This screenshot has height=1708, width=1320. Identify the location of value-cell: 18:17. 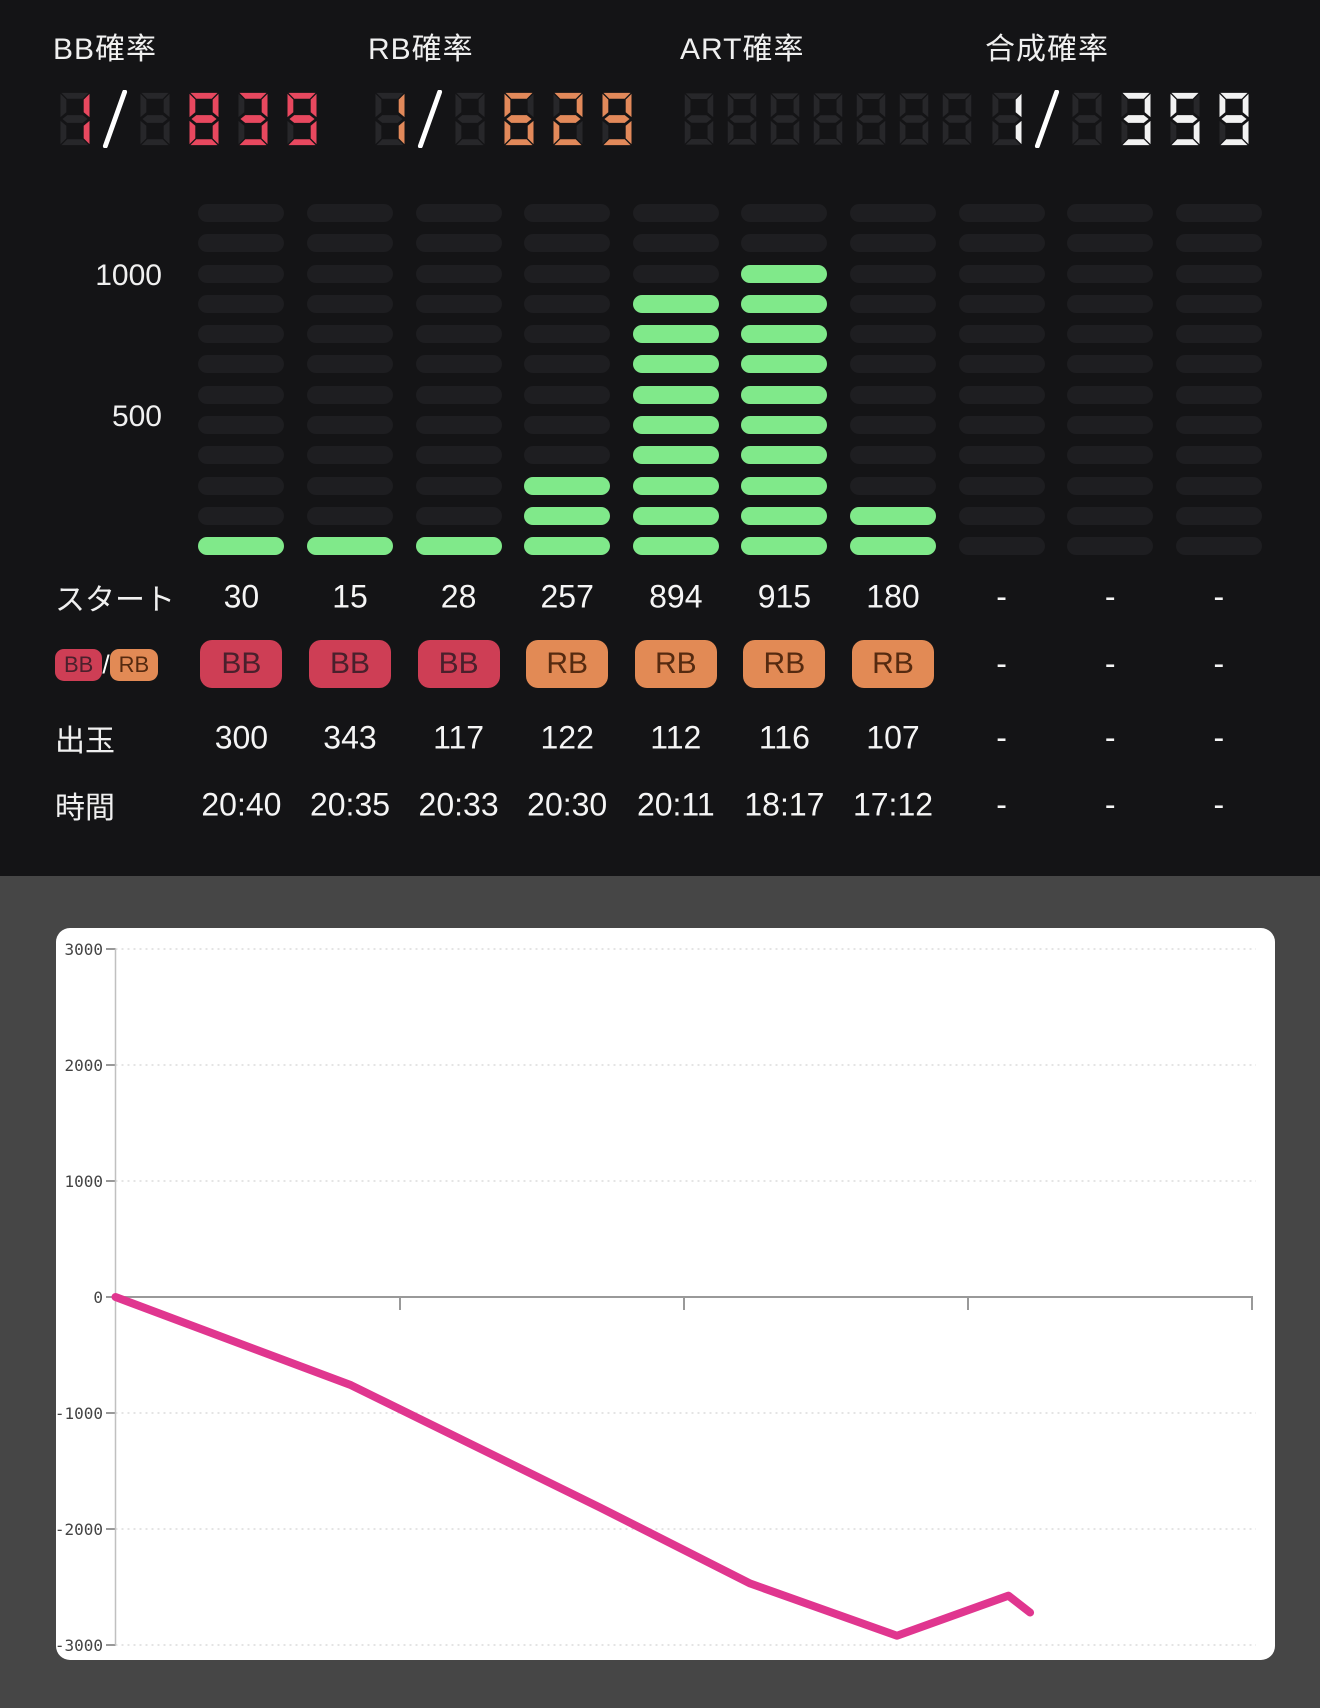
(784, 804).